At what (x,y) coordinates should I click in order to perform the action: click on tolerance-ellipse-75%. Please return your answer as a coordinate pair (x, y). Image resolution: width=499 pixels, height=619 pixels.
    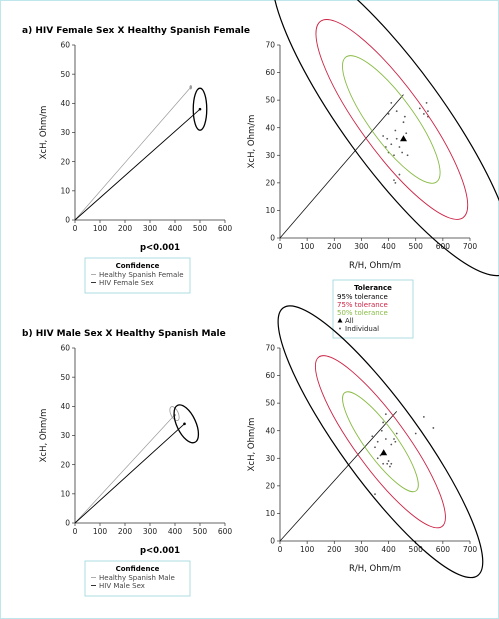
    Looking at the image, I should click on (392, 119).